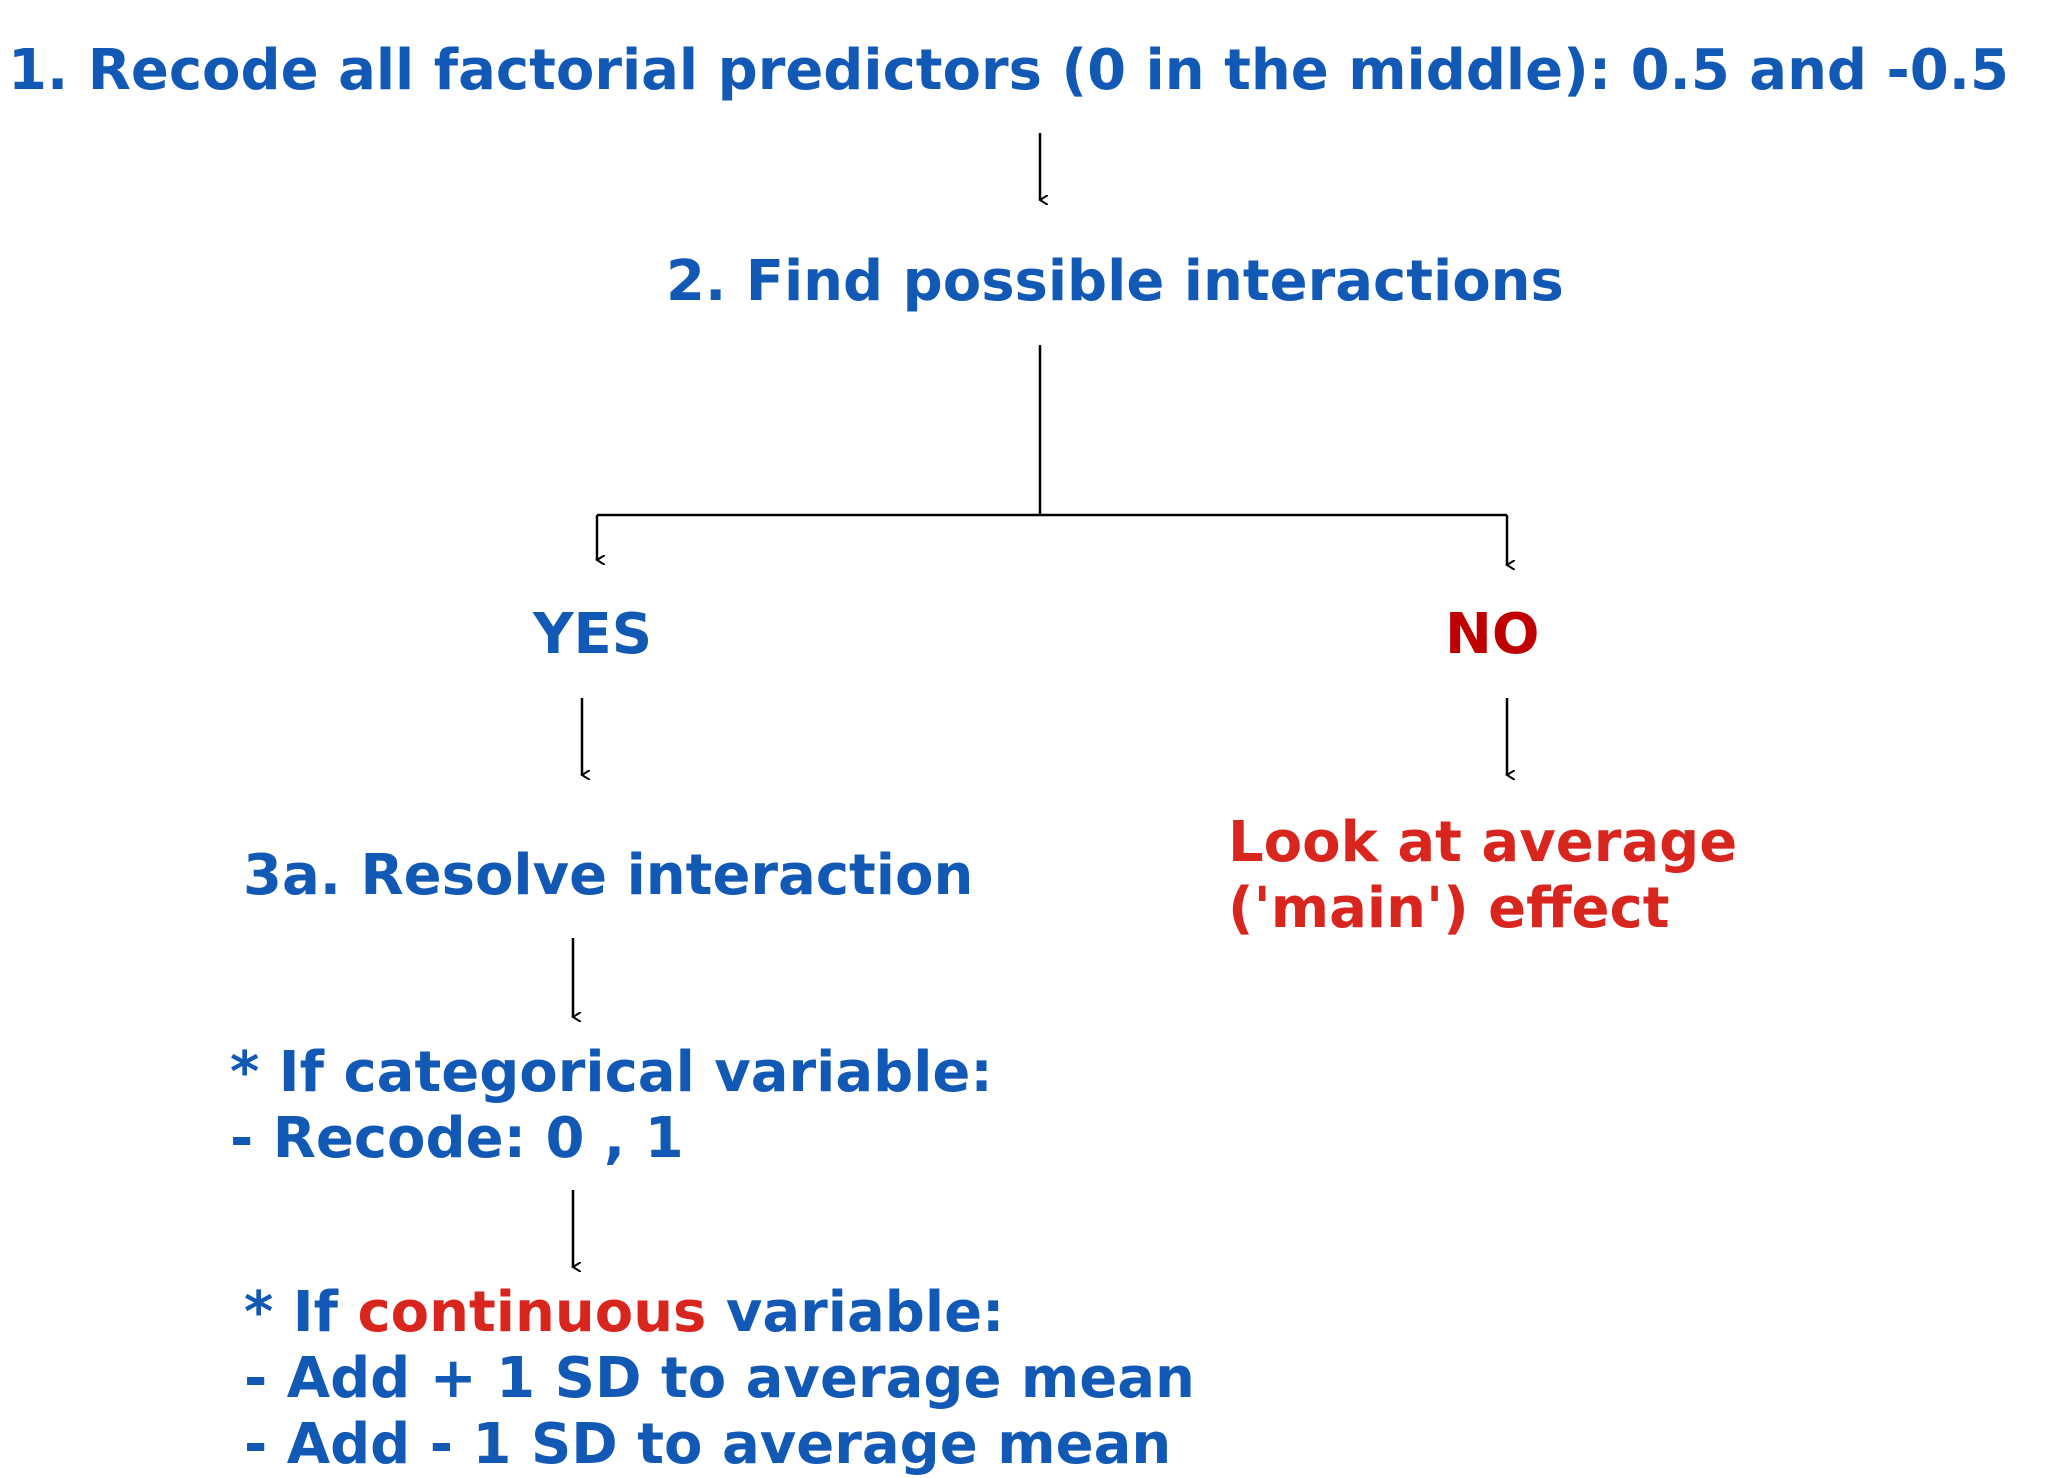 The width and height of the screenshot is (2071, 1478). I want to click on main-effect-line2: ('main') effect, so click(1449, 908).